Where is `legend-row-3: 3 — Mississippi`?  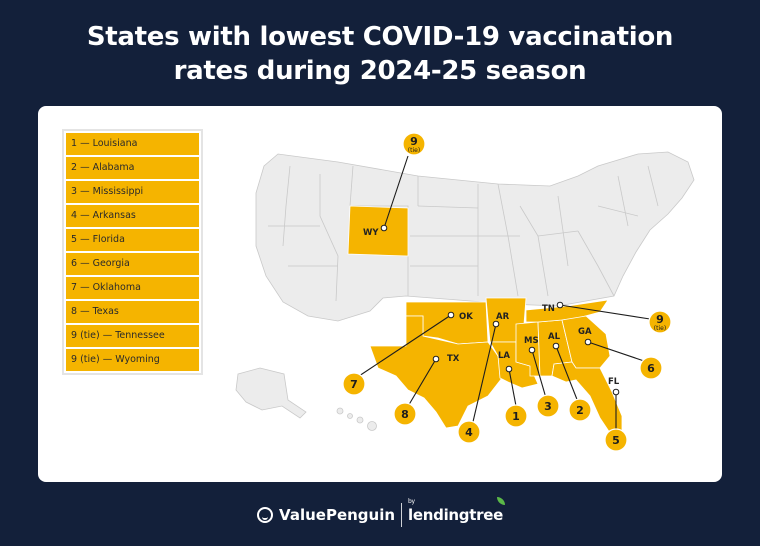
legend-row-3: 3 — Mississippi is located at coordinates (132, 192).